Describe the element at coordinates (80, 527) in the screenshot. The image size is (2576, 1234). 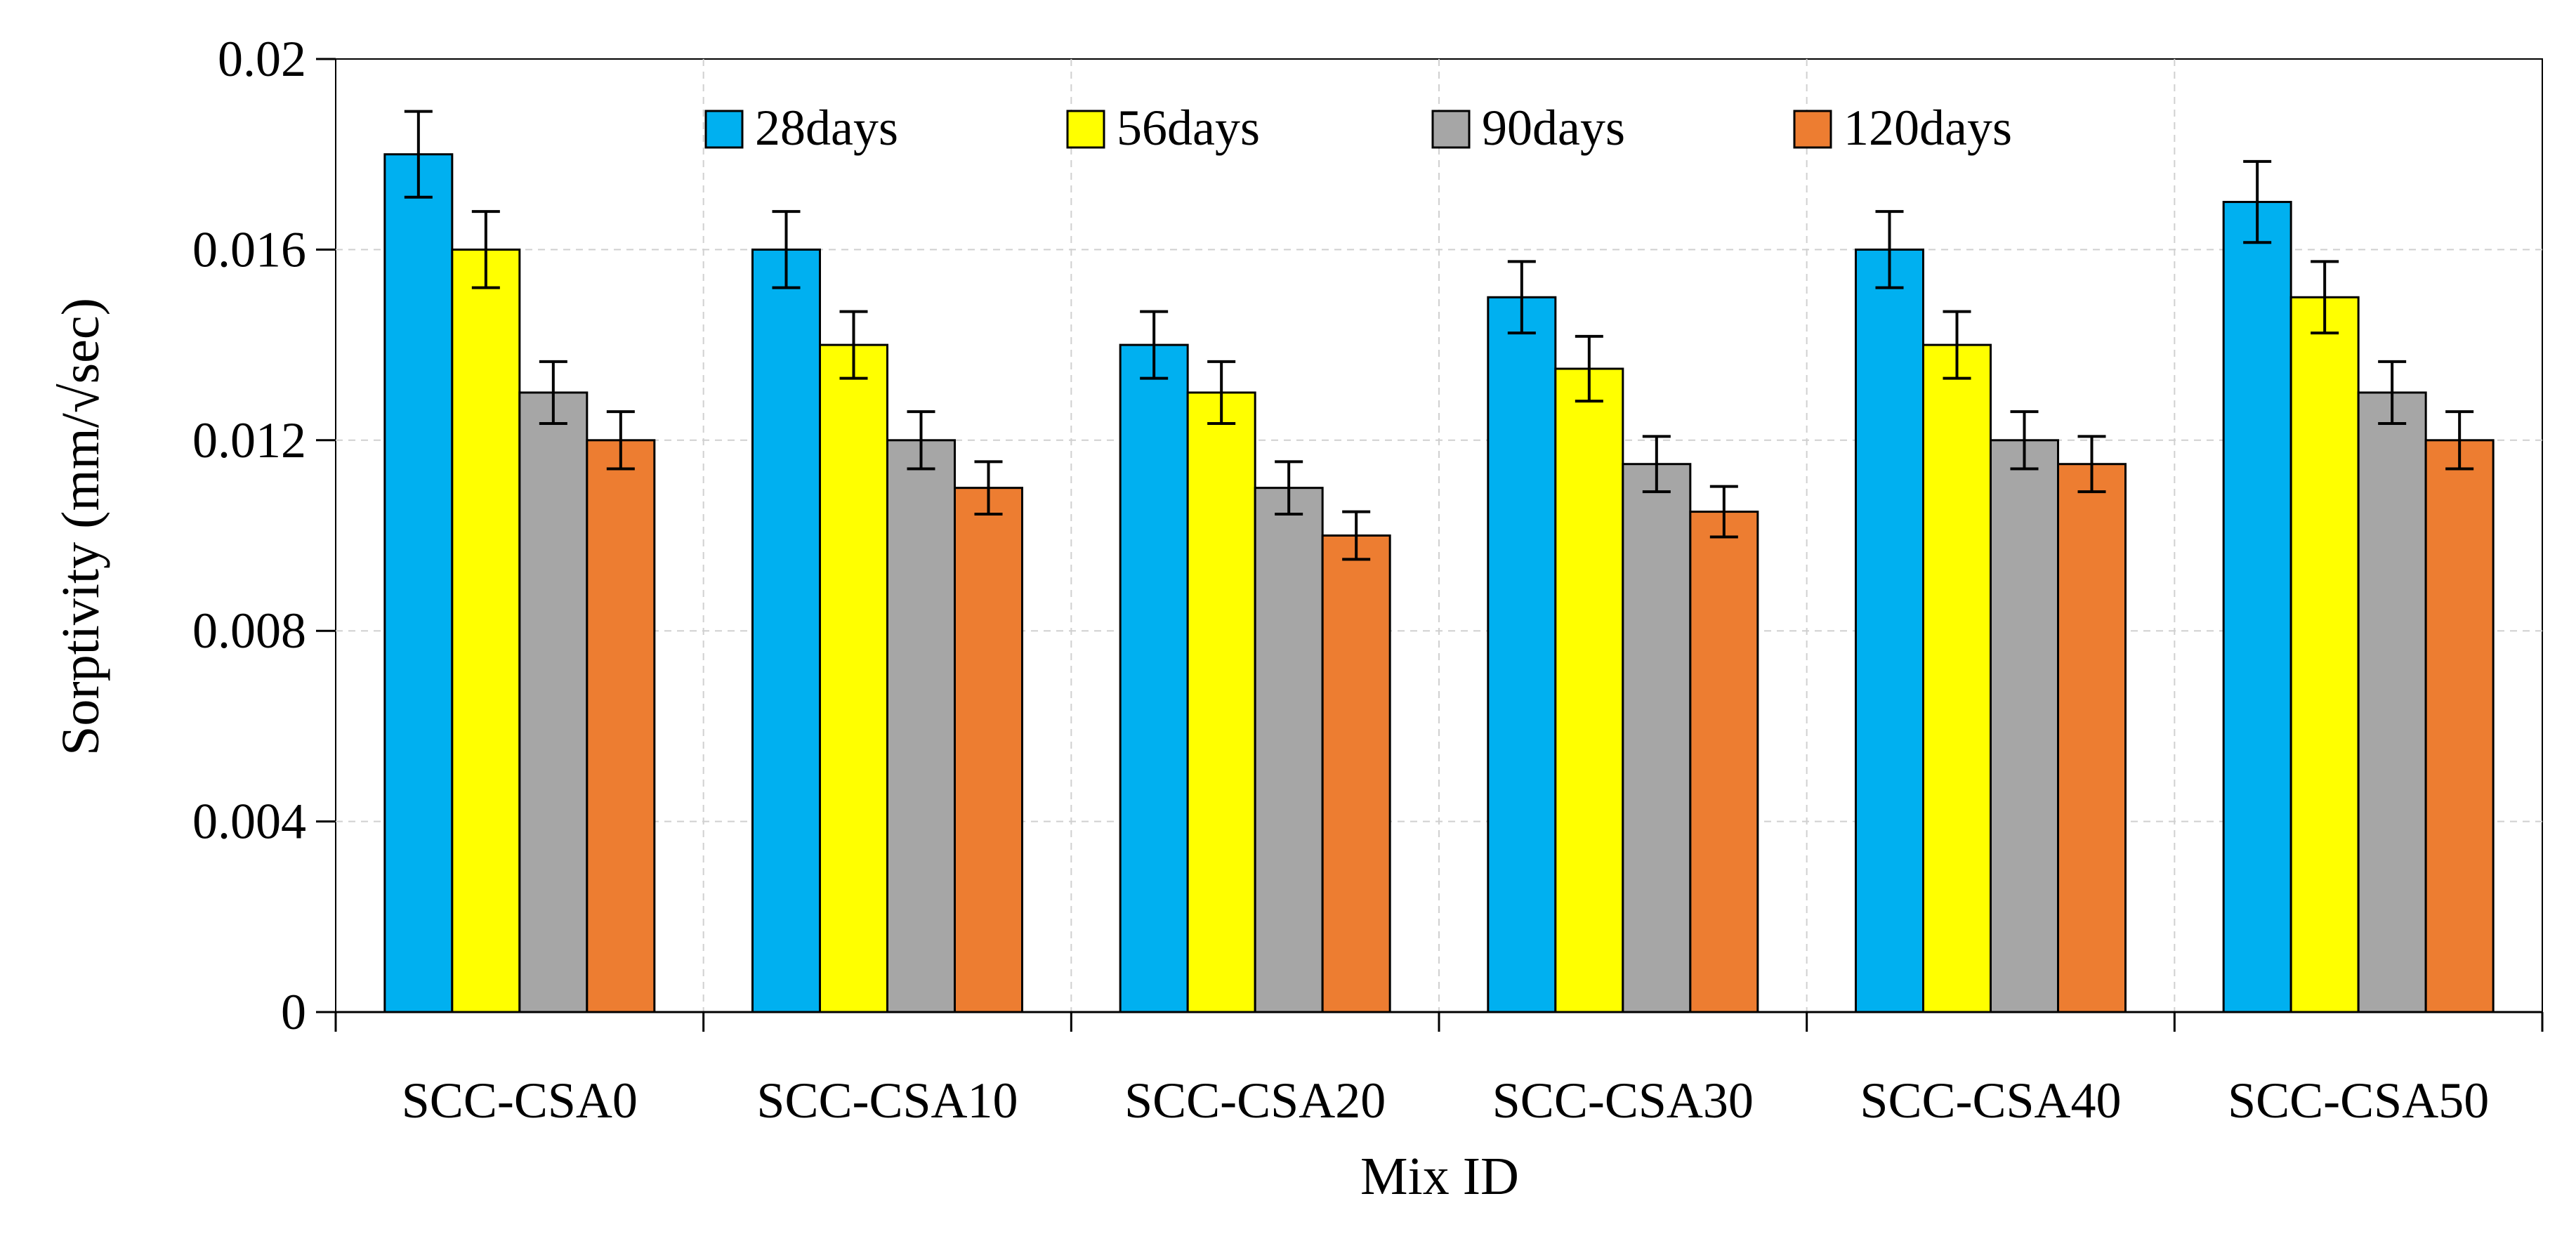
I see `y-axis-title: Sorptivity (mm/√sec)` at that location.